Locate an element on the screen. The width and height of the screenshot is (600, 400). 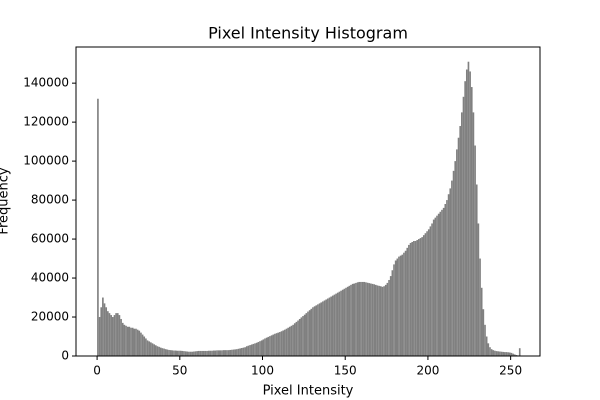
x-tick-label: 50 is located at coordinates (179, 371).